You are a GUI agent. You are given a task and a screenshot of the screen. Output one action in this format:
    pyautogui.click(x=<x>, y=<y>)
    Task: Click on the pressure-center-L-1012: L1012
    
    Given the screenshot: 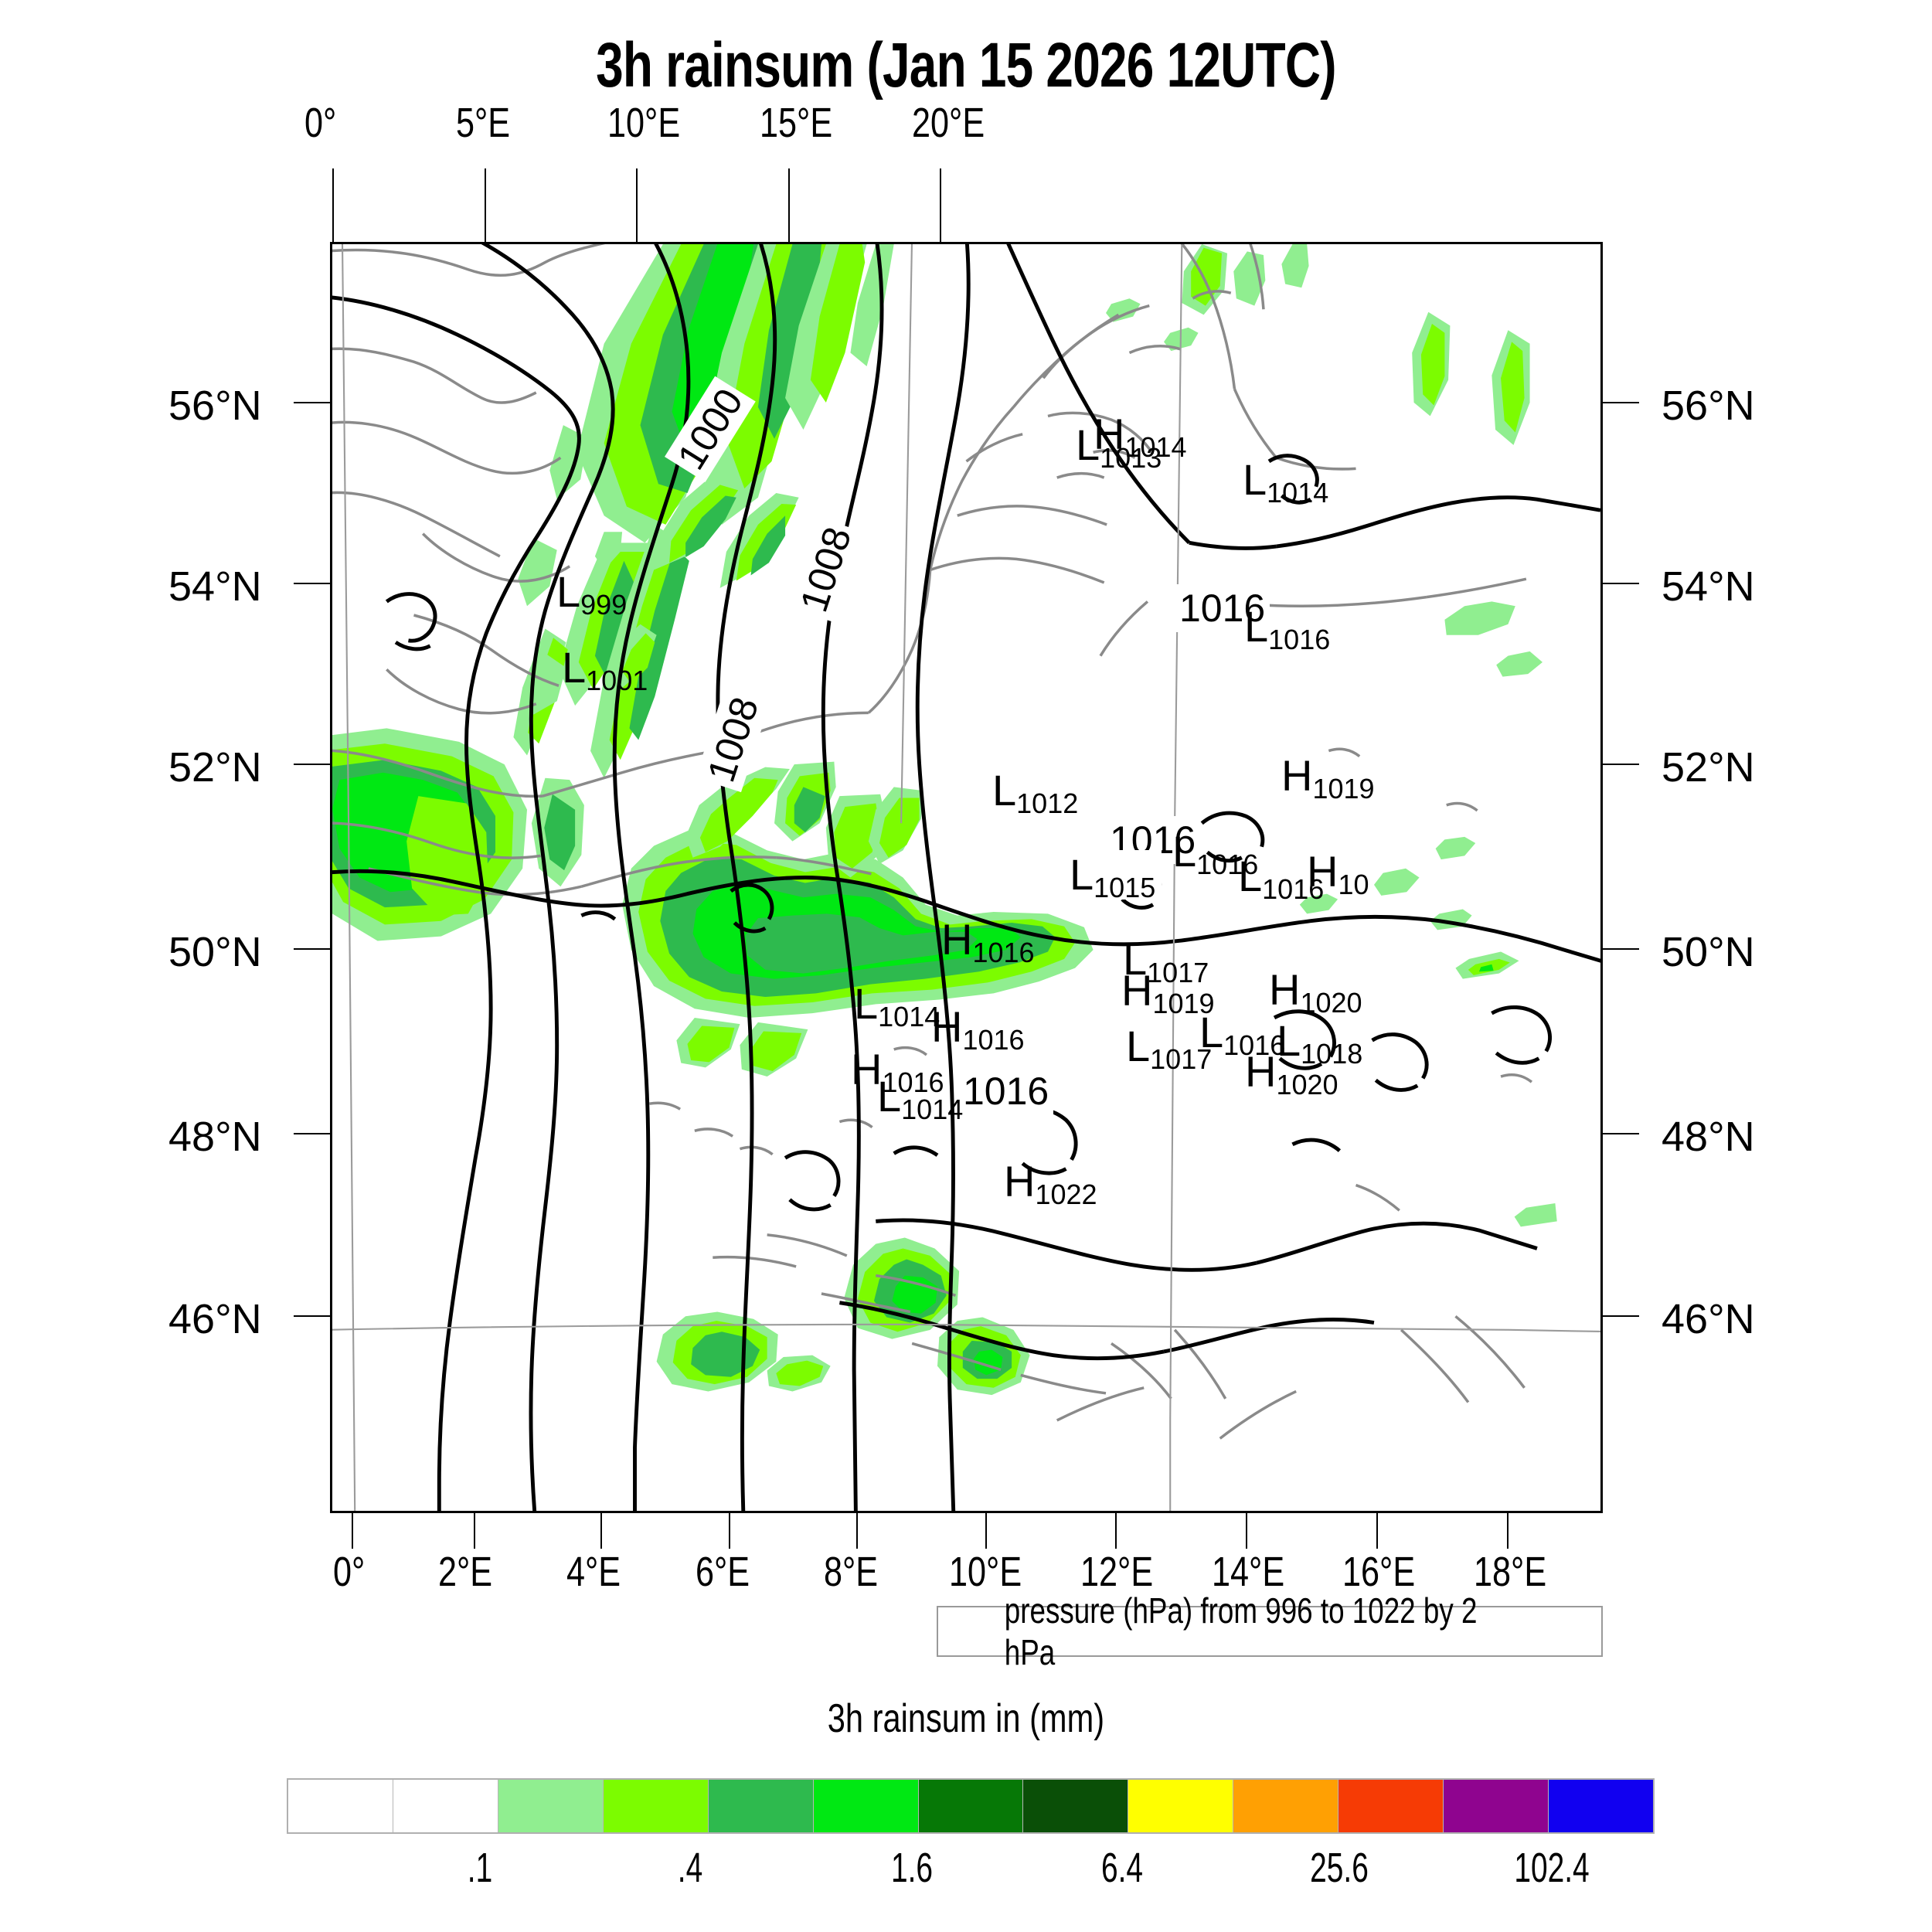 What is the action you would take?
    pyautogui.click(x=1035, y=793)
    